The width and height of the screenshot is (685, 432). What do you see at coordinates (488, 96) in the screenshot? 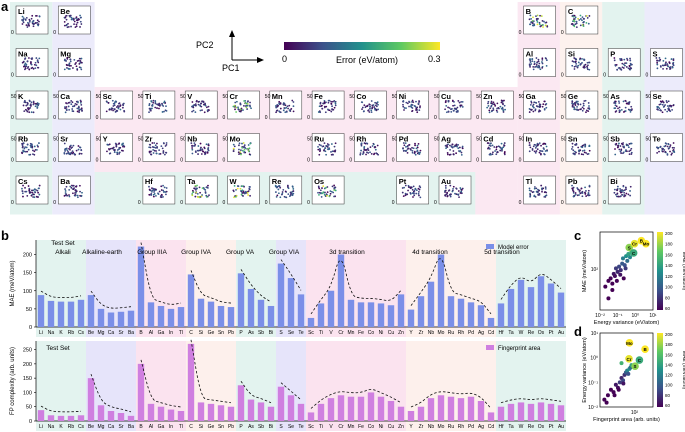
I see `element-symbol: Zn` at bounding box center [488, 96].